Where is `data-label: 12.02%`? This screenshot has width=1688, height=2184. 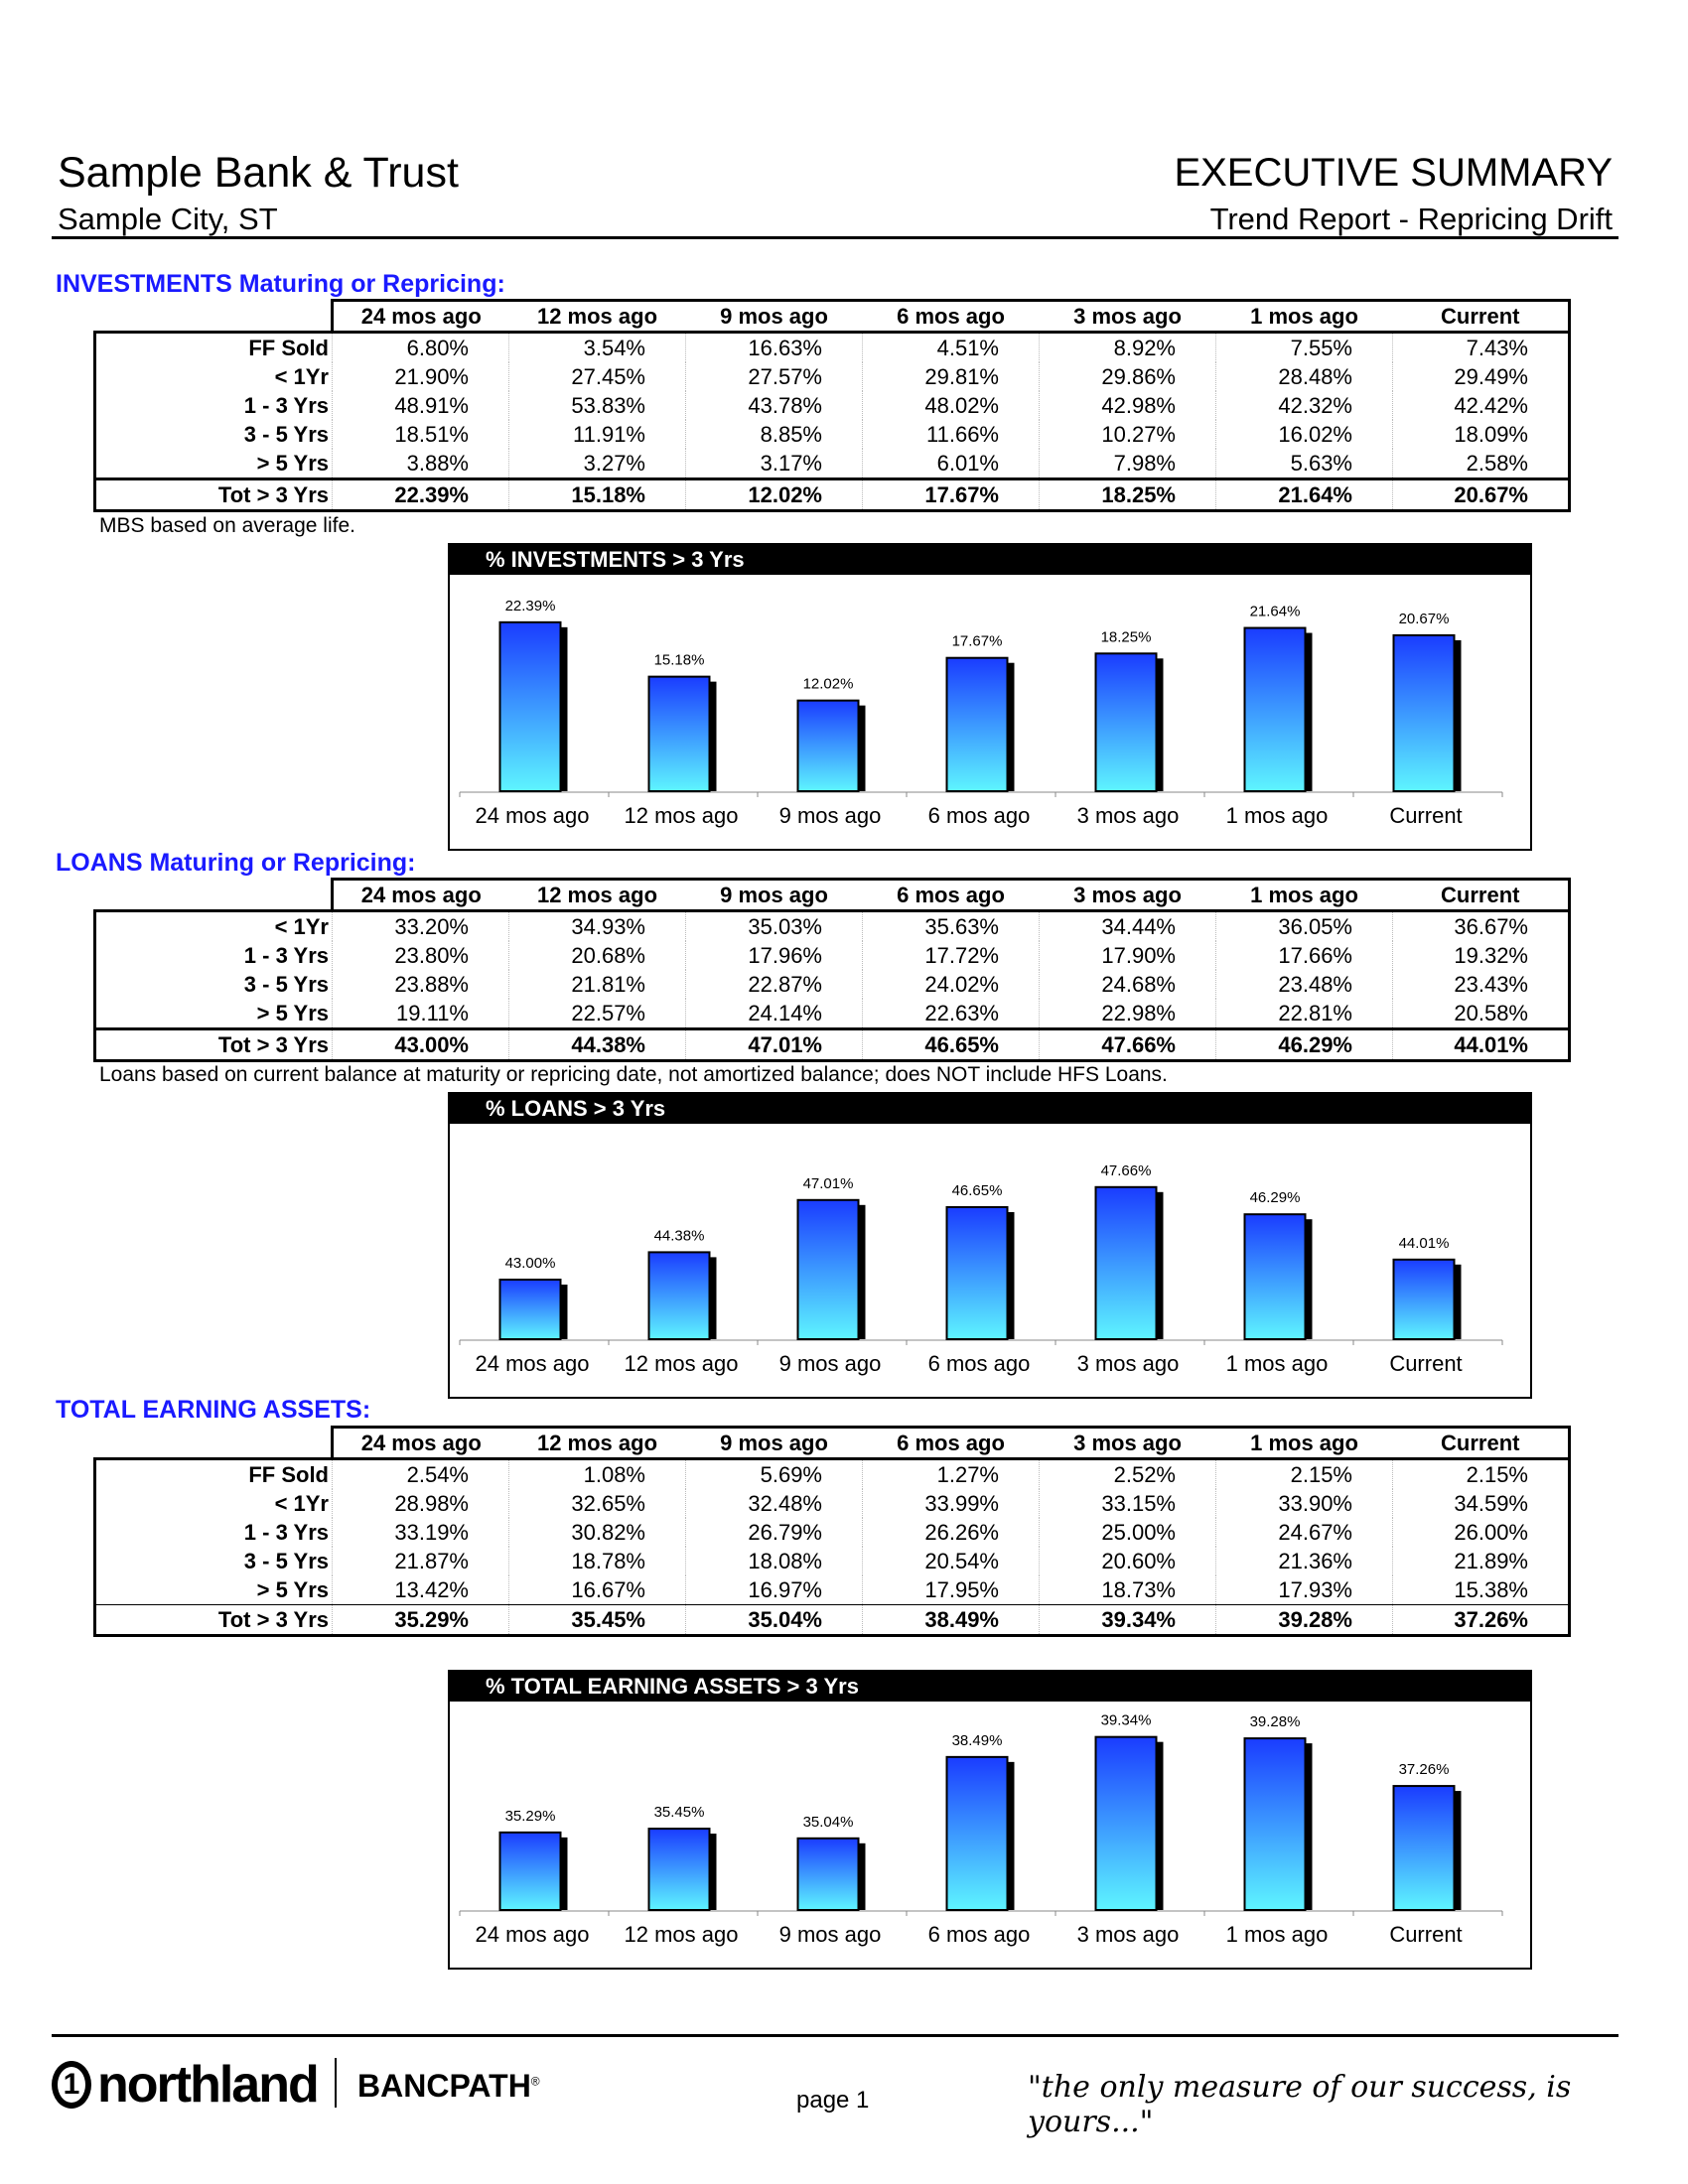
data-label: 12.02% is located at coordinates (828, 684).